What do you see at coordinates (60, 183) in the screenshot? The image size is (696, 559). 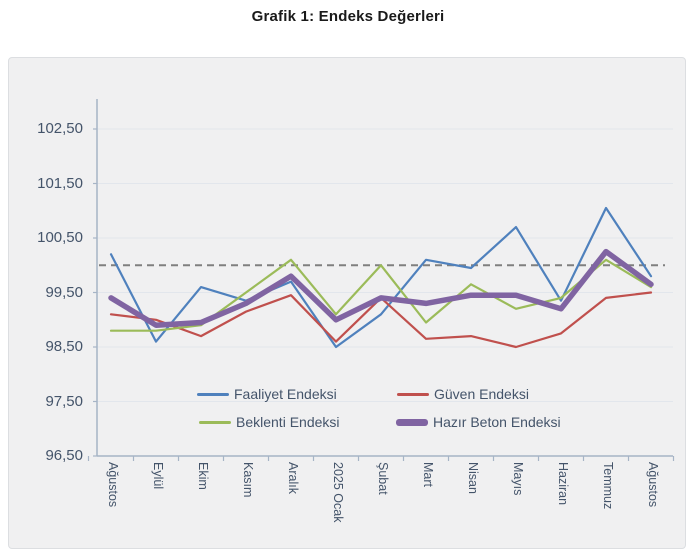 I see `y-axis-tick-label: 101,50` at bounding box center [60, 183].